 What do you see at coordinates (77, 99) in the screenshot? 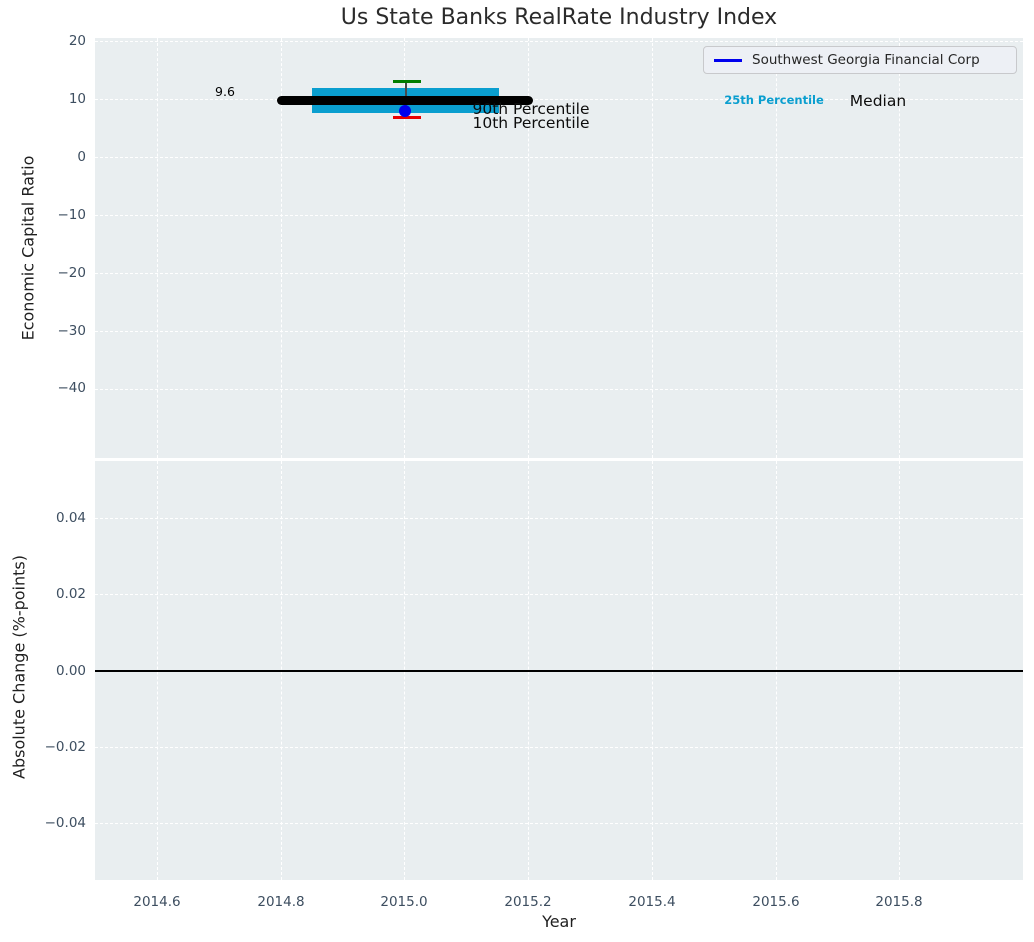
I see `y-tick-label: 10` at bounding box center [77, 99].